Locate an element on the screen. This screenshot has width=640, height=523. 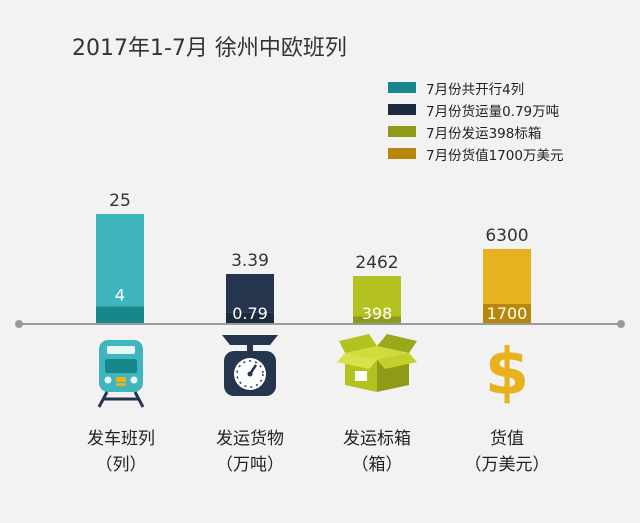
legend-label: 7月份货运量0.79万吨 is located at coordinates (493, 111).